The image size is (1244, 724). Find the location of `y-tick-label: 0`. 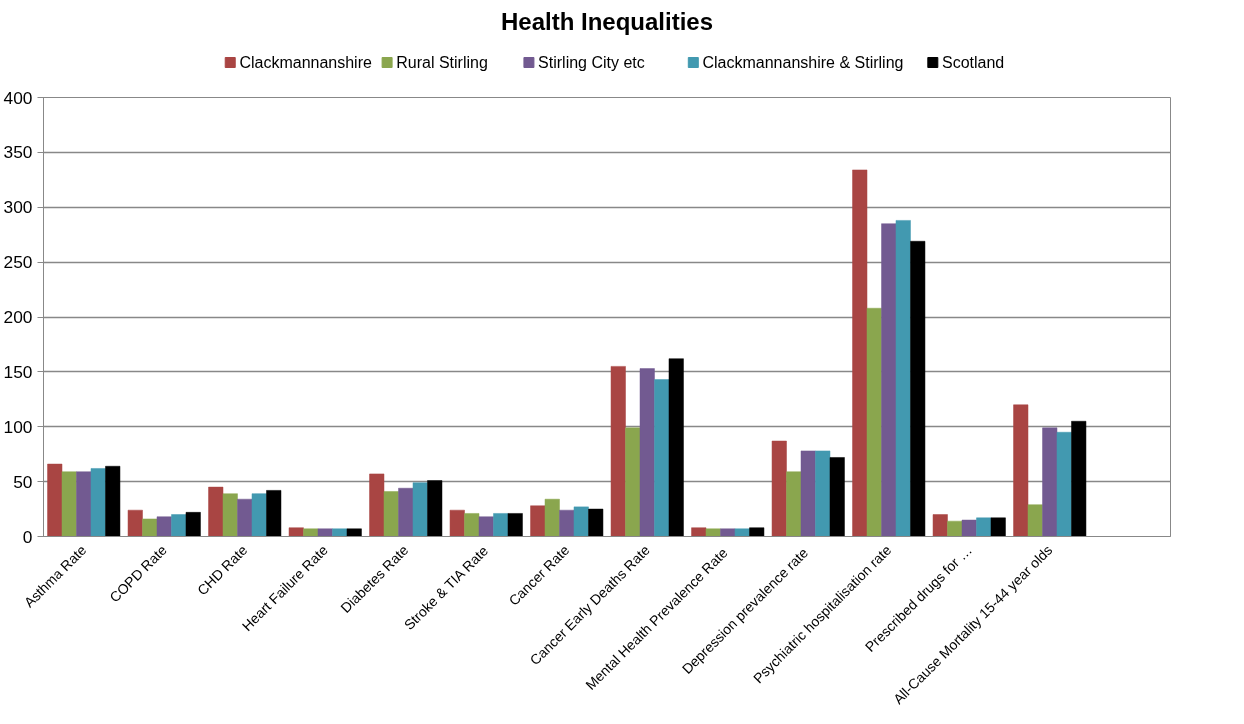

y-tick-label: 0 is located at coordinates (27, 536).